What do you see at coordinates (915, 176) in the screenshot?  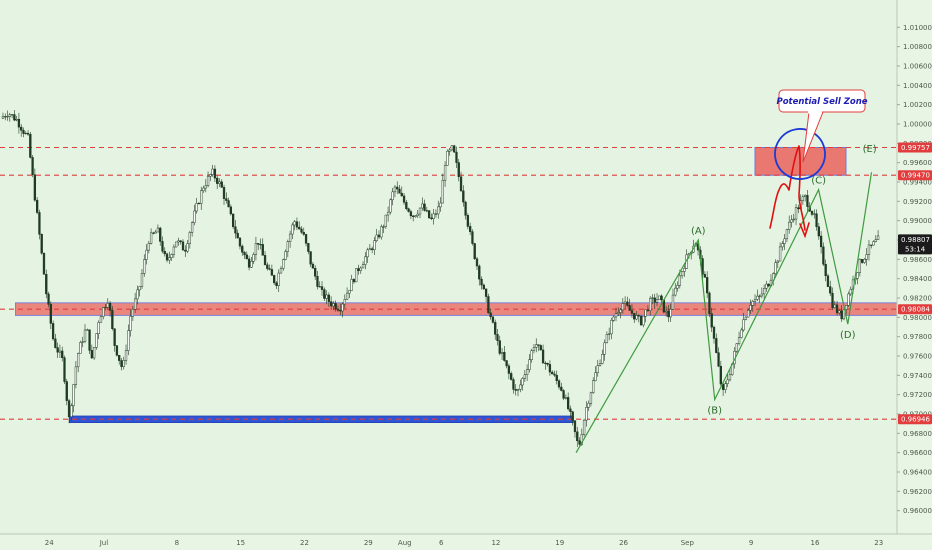 I see `level-badge-label-1: 0.99470` at bounding box center [915, 176].